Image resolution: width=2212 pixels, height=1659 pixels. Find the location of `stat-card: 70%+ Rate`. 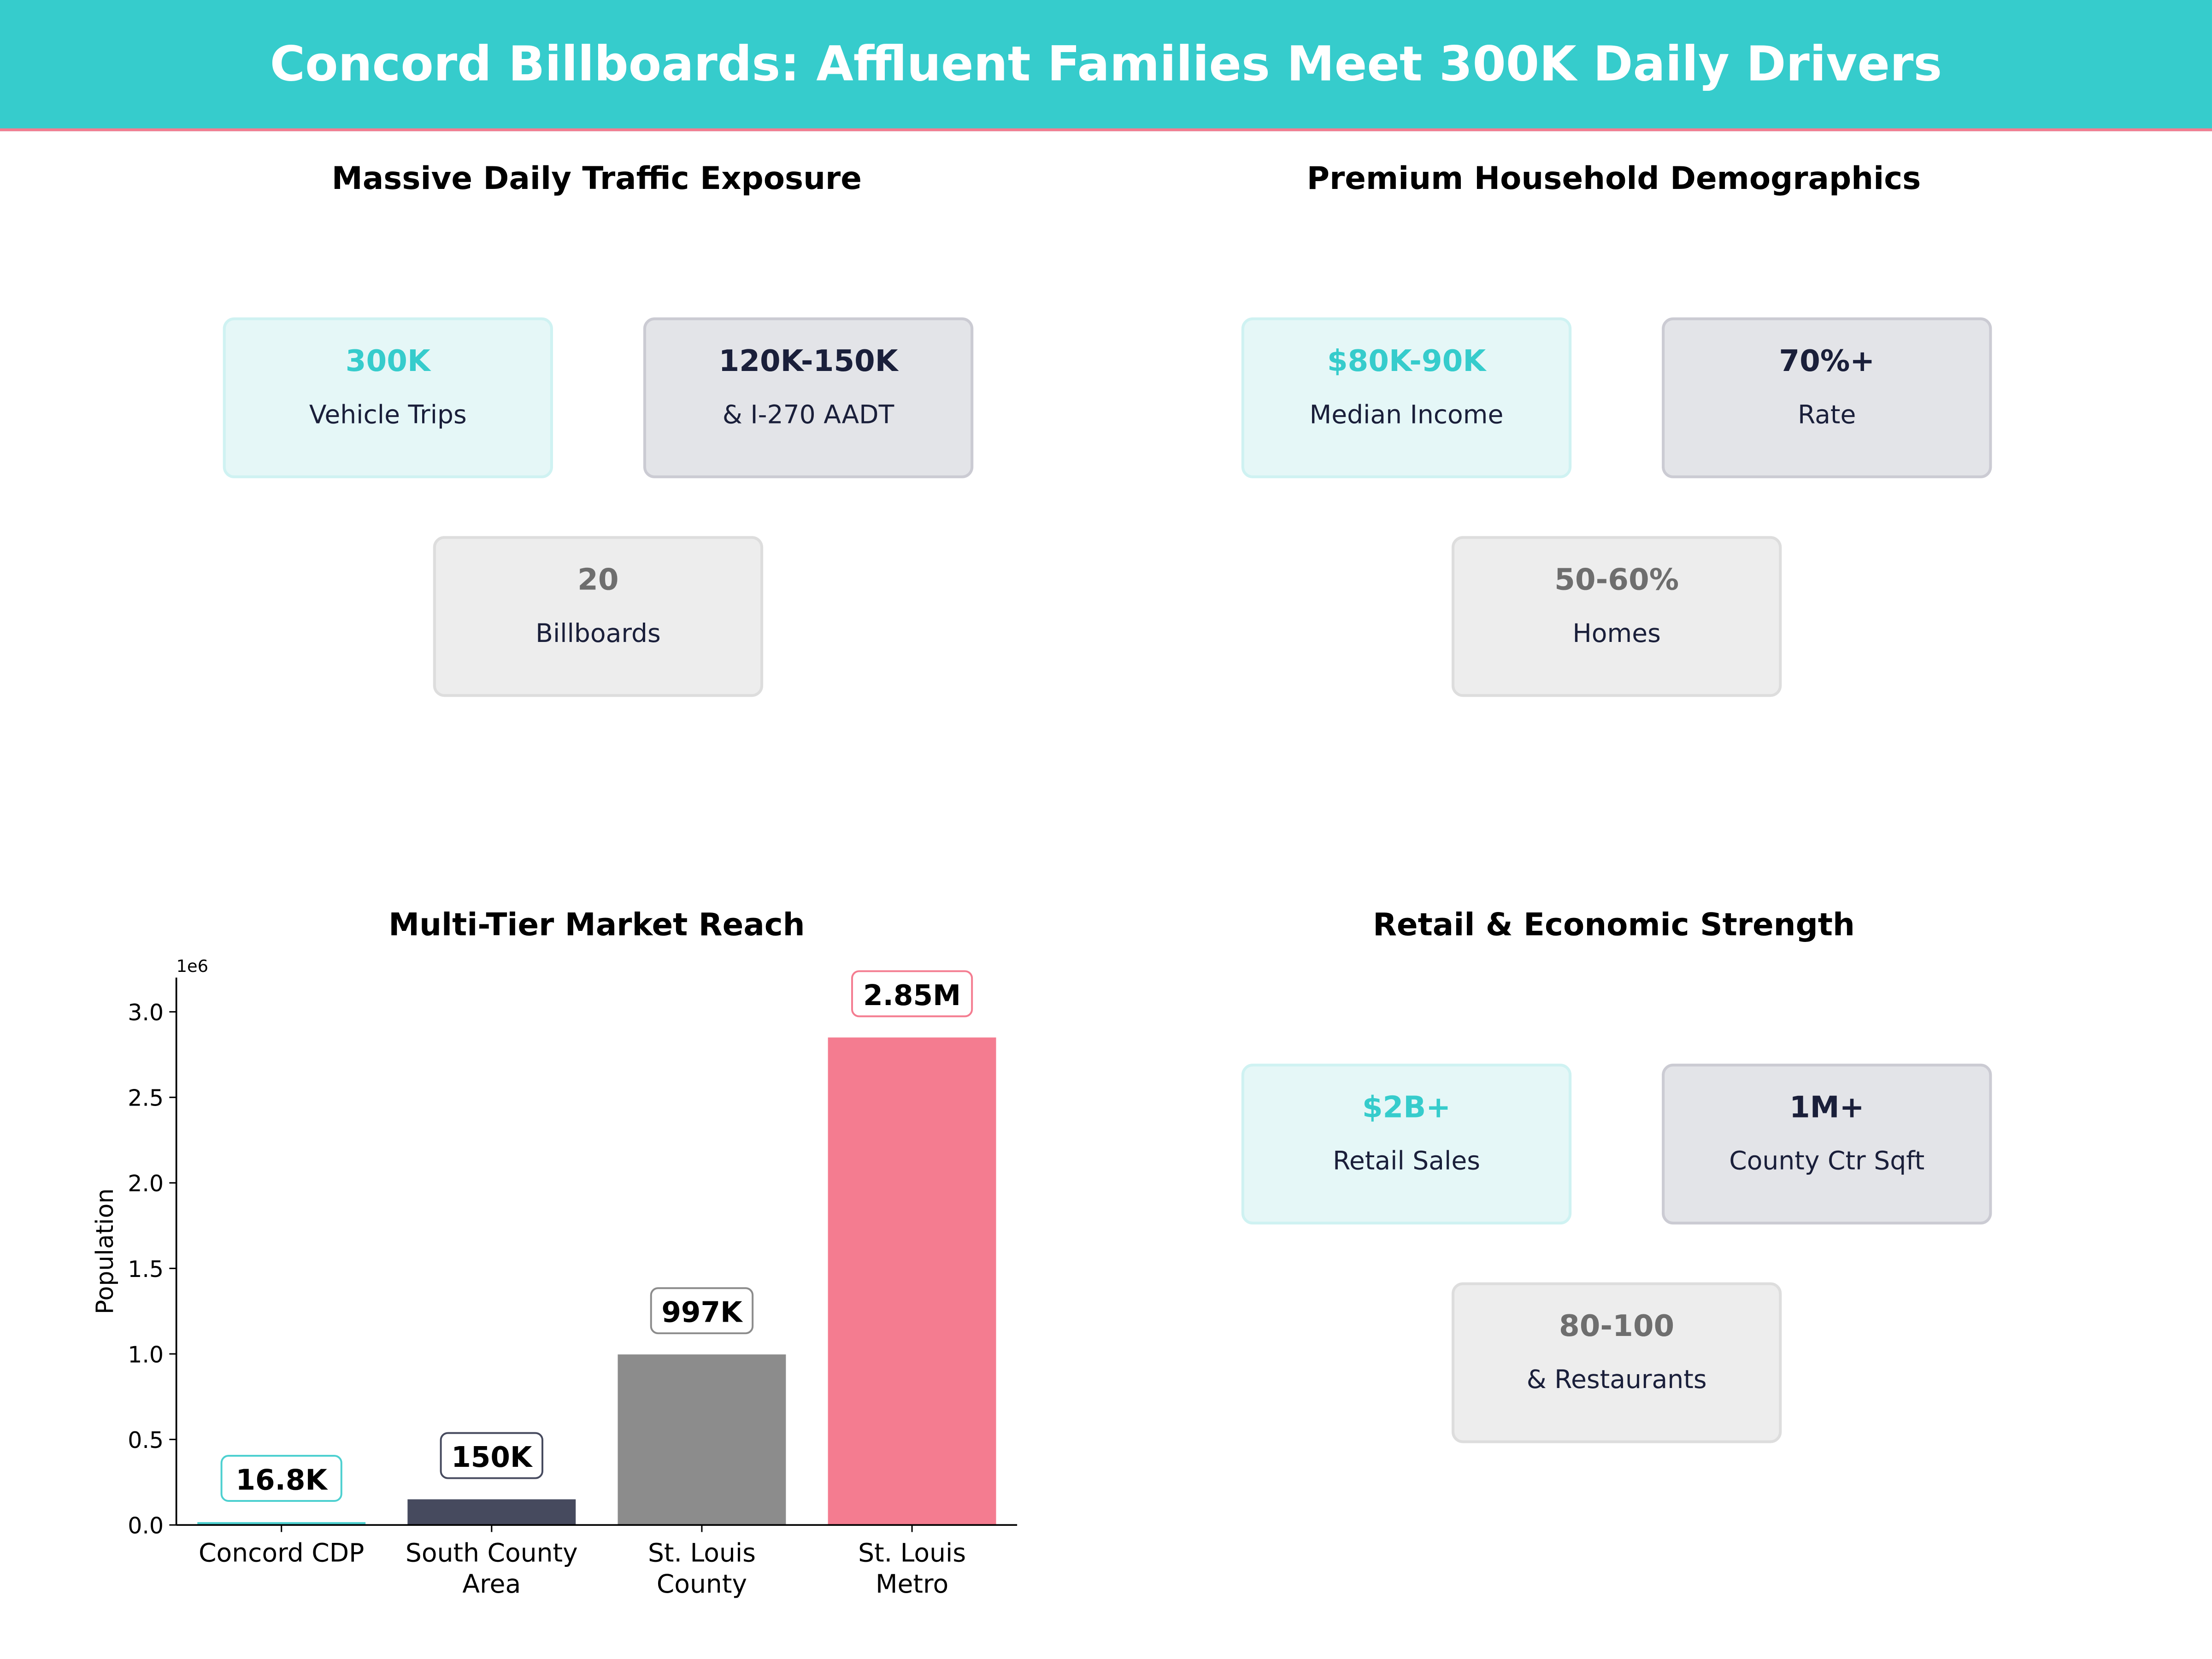

stat-card: 70%+ Rate is located at coordinates (1827, 397).